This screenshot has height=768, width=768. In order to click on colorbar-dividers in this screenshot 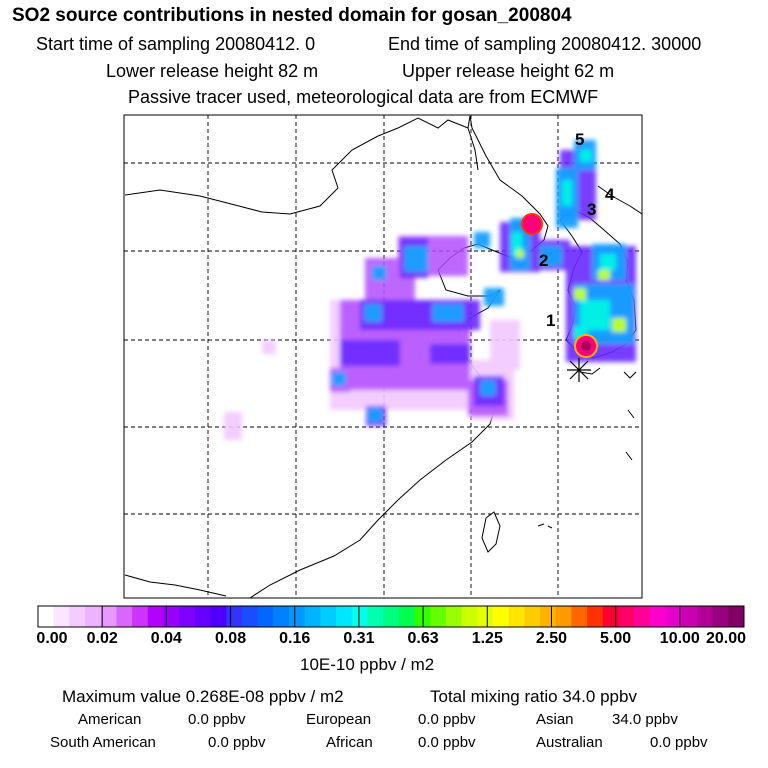, I will do `click(391, 616)`.